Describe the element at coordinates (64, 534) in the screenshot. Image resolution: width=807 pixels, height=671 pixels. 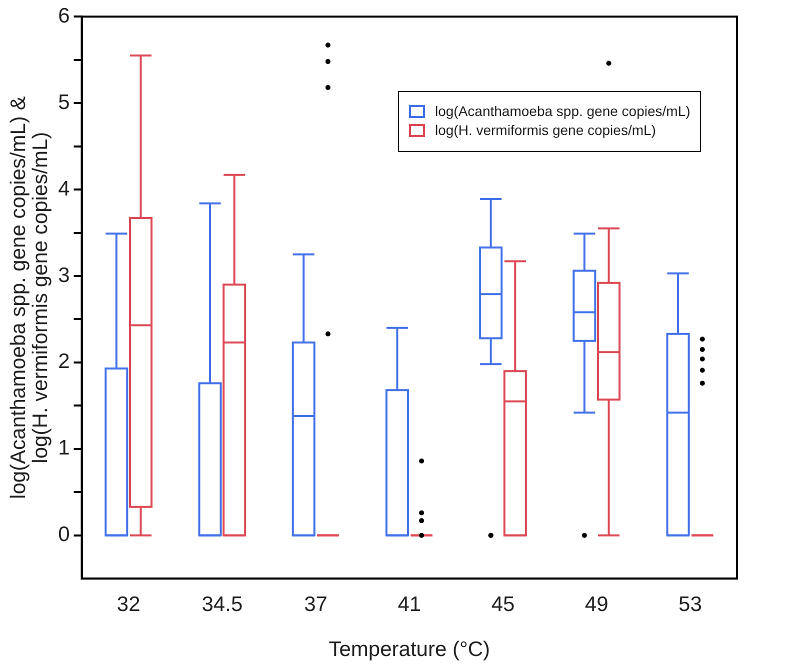
I see `y-tick-label: 0` at that location.